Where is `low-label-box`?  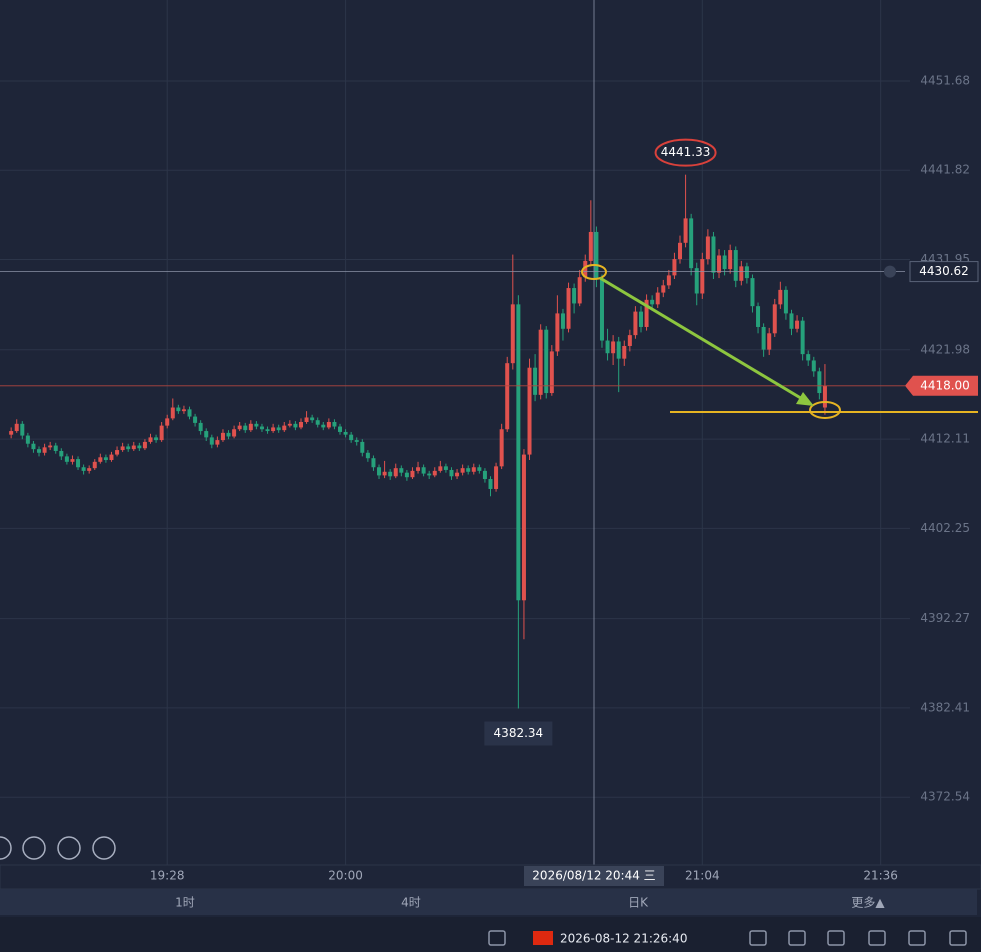 low-label-box is located at coordinates (518, 733).